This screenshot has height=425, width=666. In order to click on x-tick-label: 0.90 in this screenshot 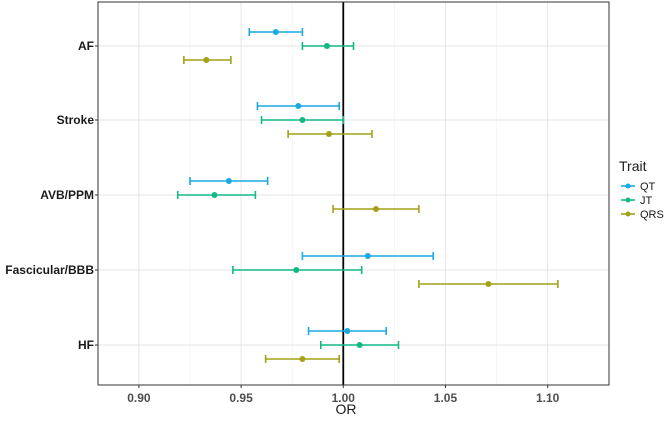, I will do `click(139, 398)`.